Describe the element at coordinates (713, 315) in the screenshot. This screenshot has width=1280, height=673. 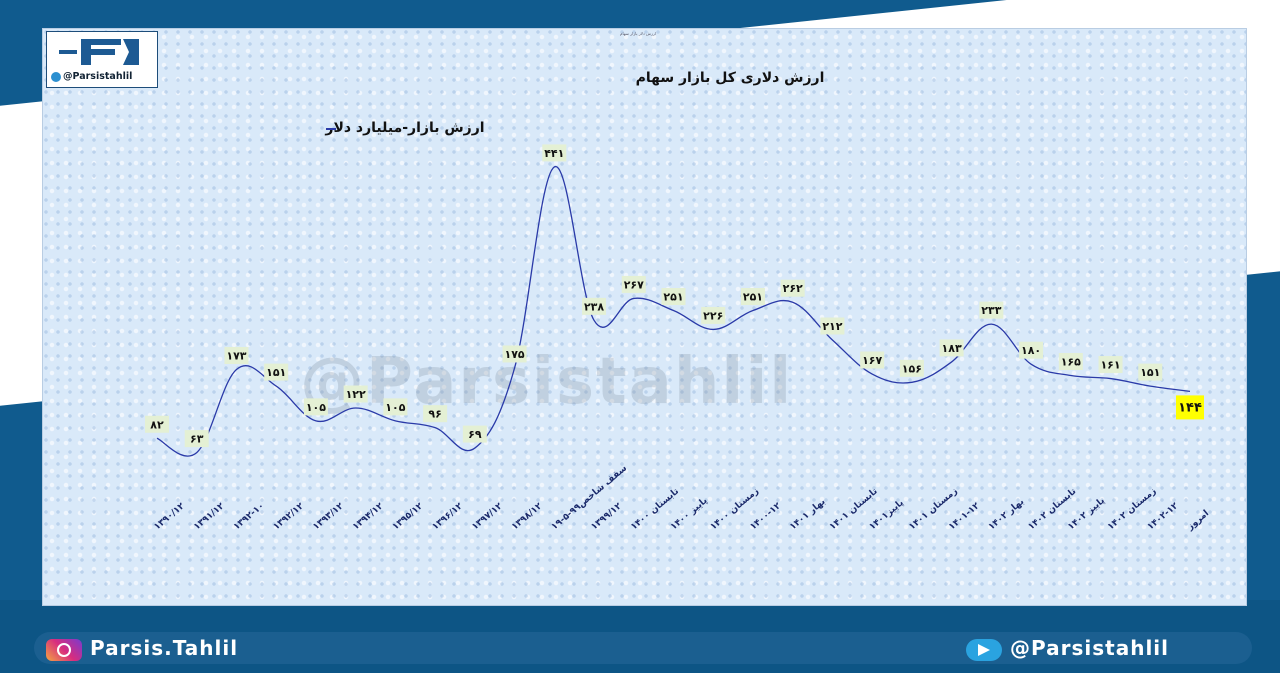
I see `data-label: ۲۲۶` at that location.